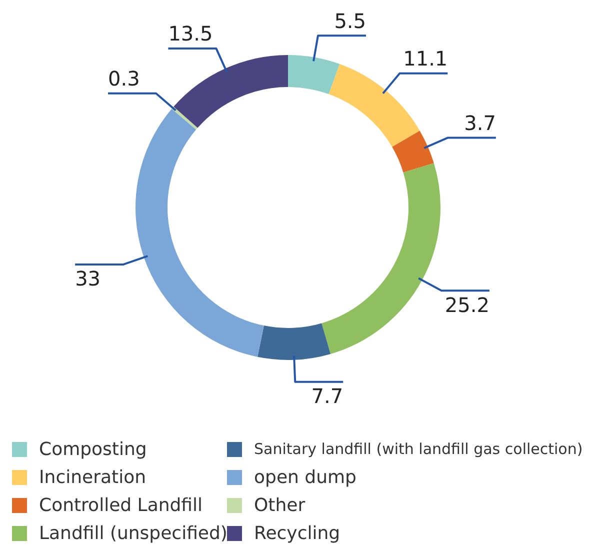  I want to click on legend-label: Incineration, so click(92, 477).